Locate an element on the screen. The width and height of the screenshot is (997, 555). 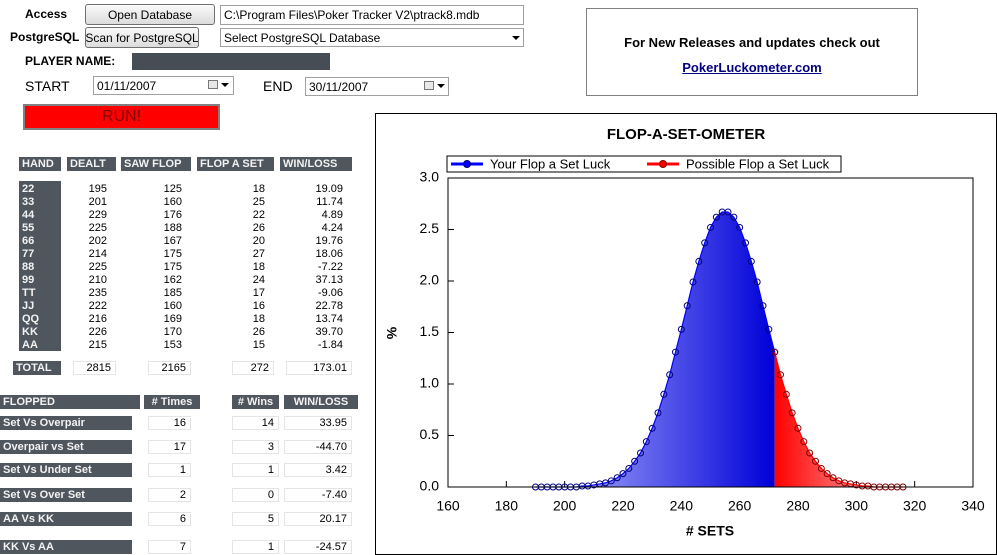
info-panel is located at coordinates (752, 52).